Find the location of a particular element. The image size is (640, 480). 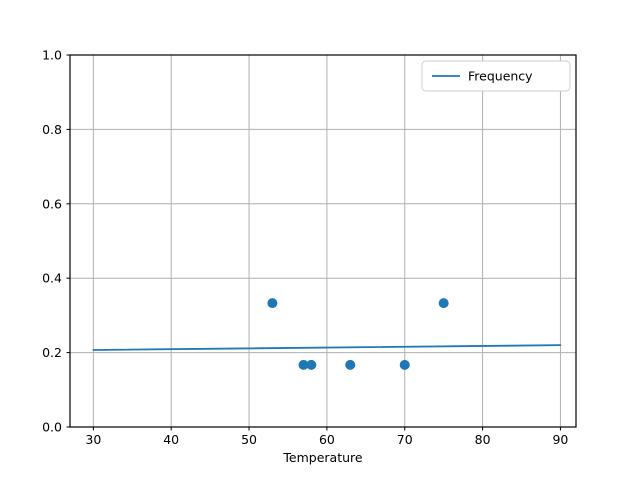

x-axis-title: Temperature is located at coordinates (322, 457).